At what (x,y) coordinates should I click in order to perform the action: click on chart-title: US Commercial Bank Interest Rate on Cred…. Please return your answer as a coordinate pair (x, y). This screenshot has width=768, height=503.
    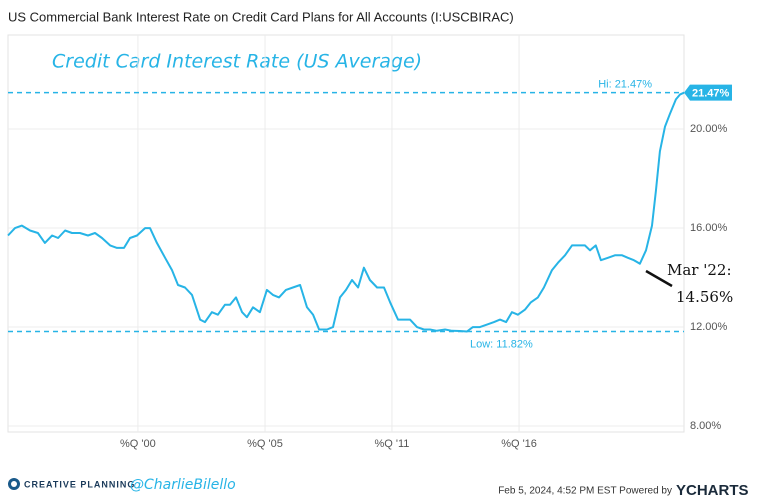
    Looking at the image, I should click on (261, 16).